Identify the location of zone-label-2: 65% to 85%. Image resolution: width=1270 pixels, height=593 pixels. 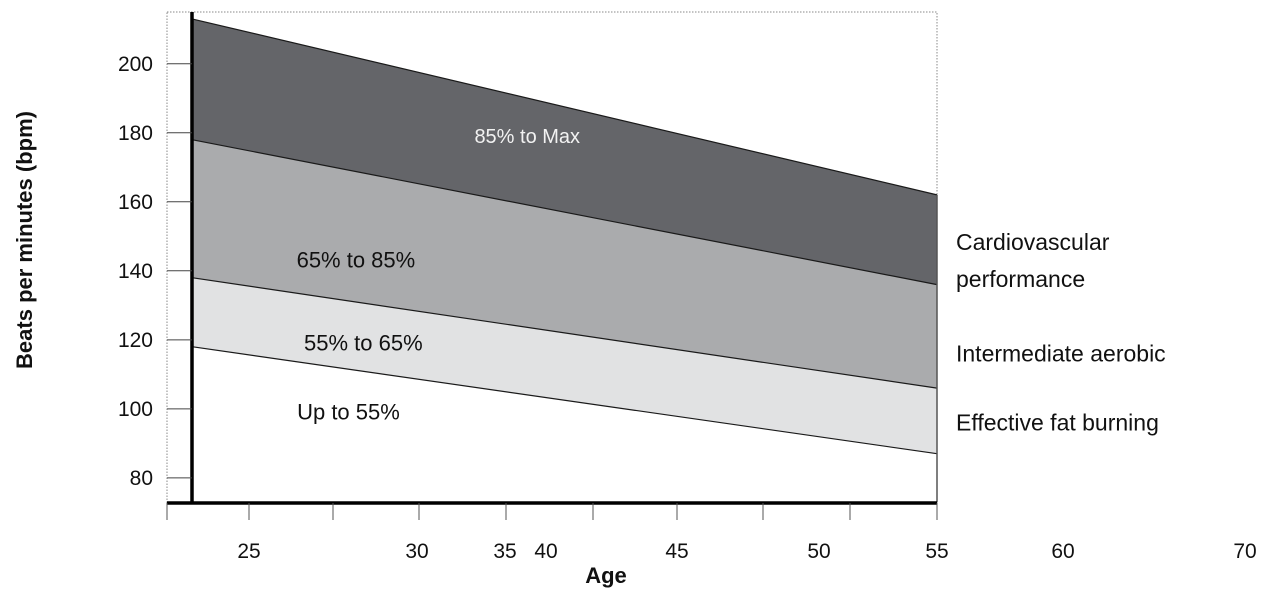
(356, 259).